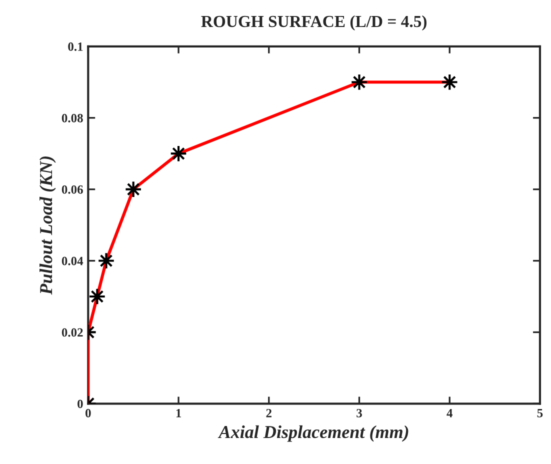 The height and width of the screenshot is (464, 551). I want to click on y-tick-label: 0.06, so click(72, 189).